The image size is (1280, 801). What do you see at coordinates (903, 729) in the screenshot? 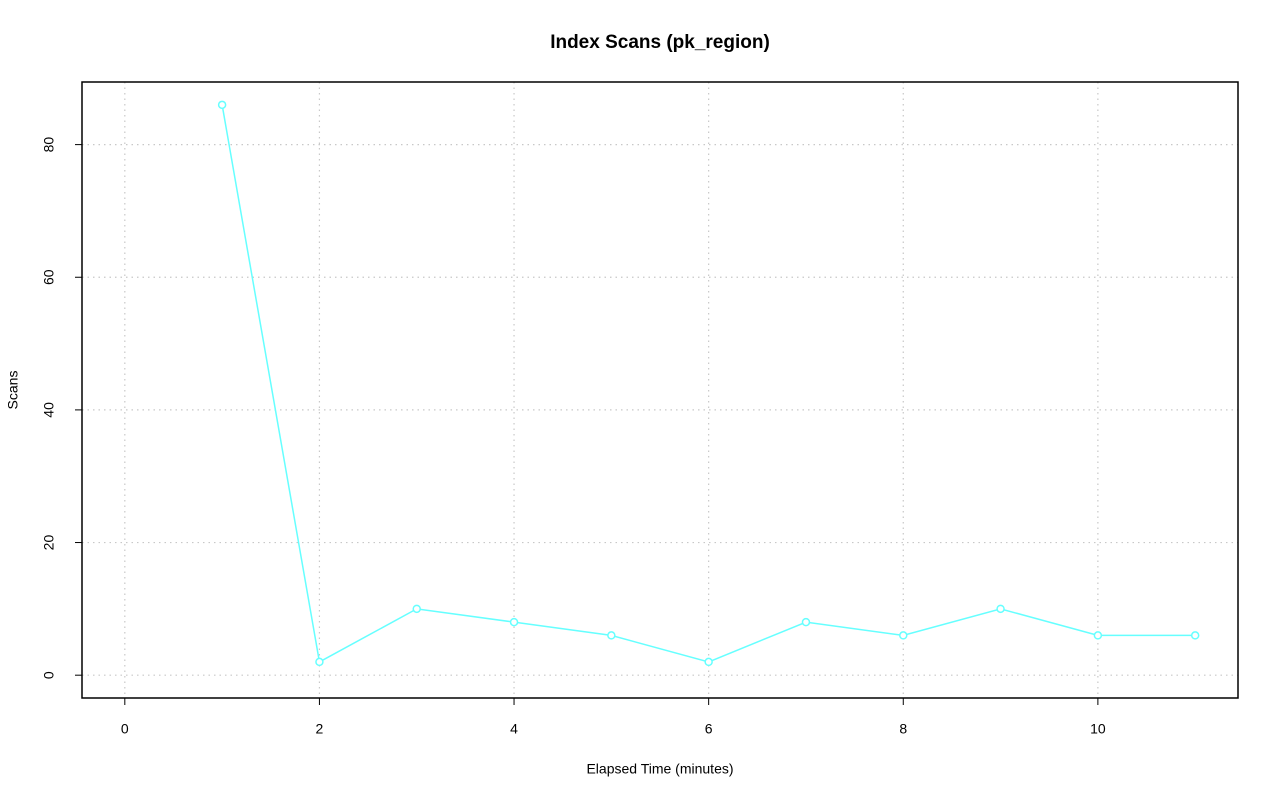
I see `x-tick-label: 8` at bounding box center [903, 729].